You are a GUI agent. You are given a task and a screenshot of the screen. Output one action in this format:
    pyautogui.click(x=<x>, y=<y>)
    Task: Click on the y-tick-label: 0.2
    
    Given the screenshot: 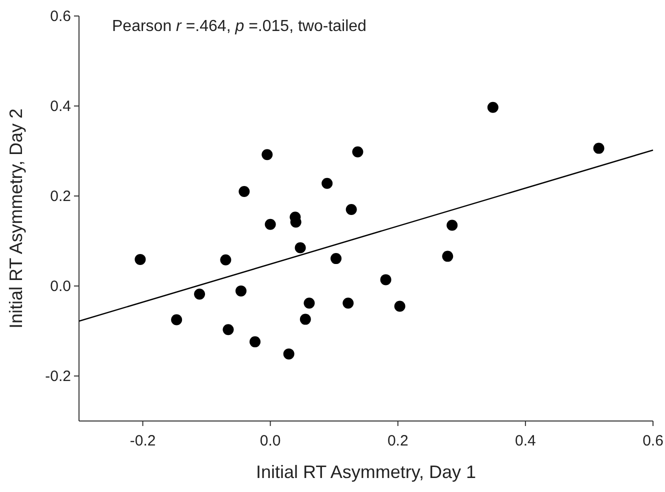 What is the action you would take?
    pyautogui.click(x=60, y=196)
    